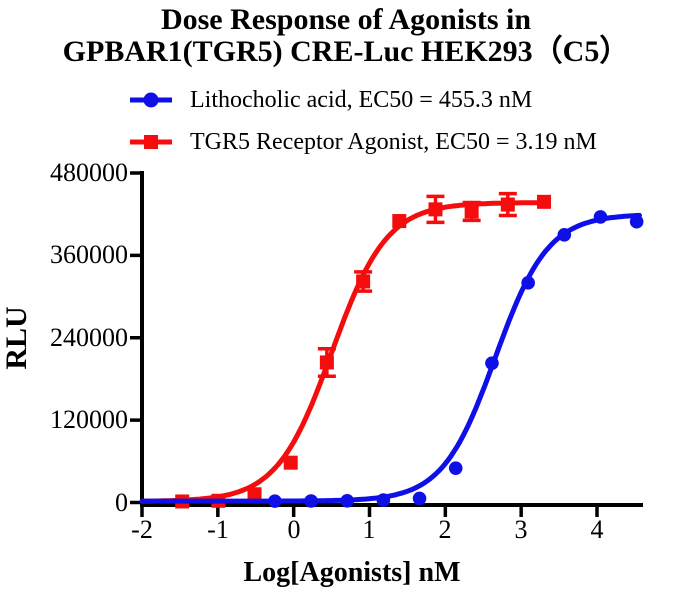  I want to click on x-tick-label-neg2: -2, so click(142, 529).